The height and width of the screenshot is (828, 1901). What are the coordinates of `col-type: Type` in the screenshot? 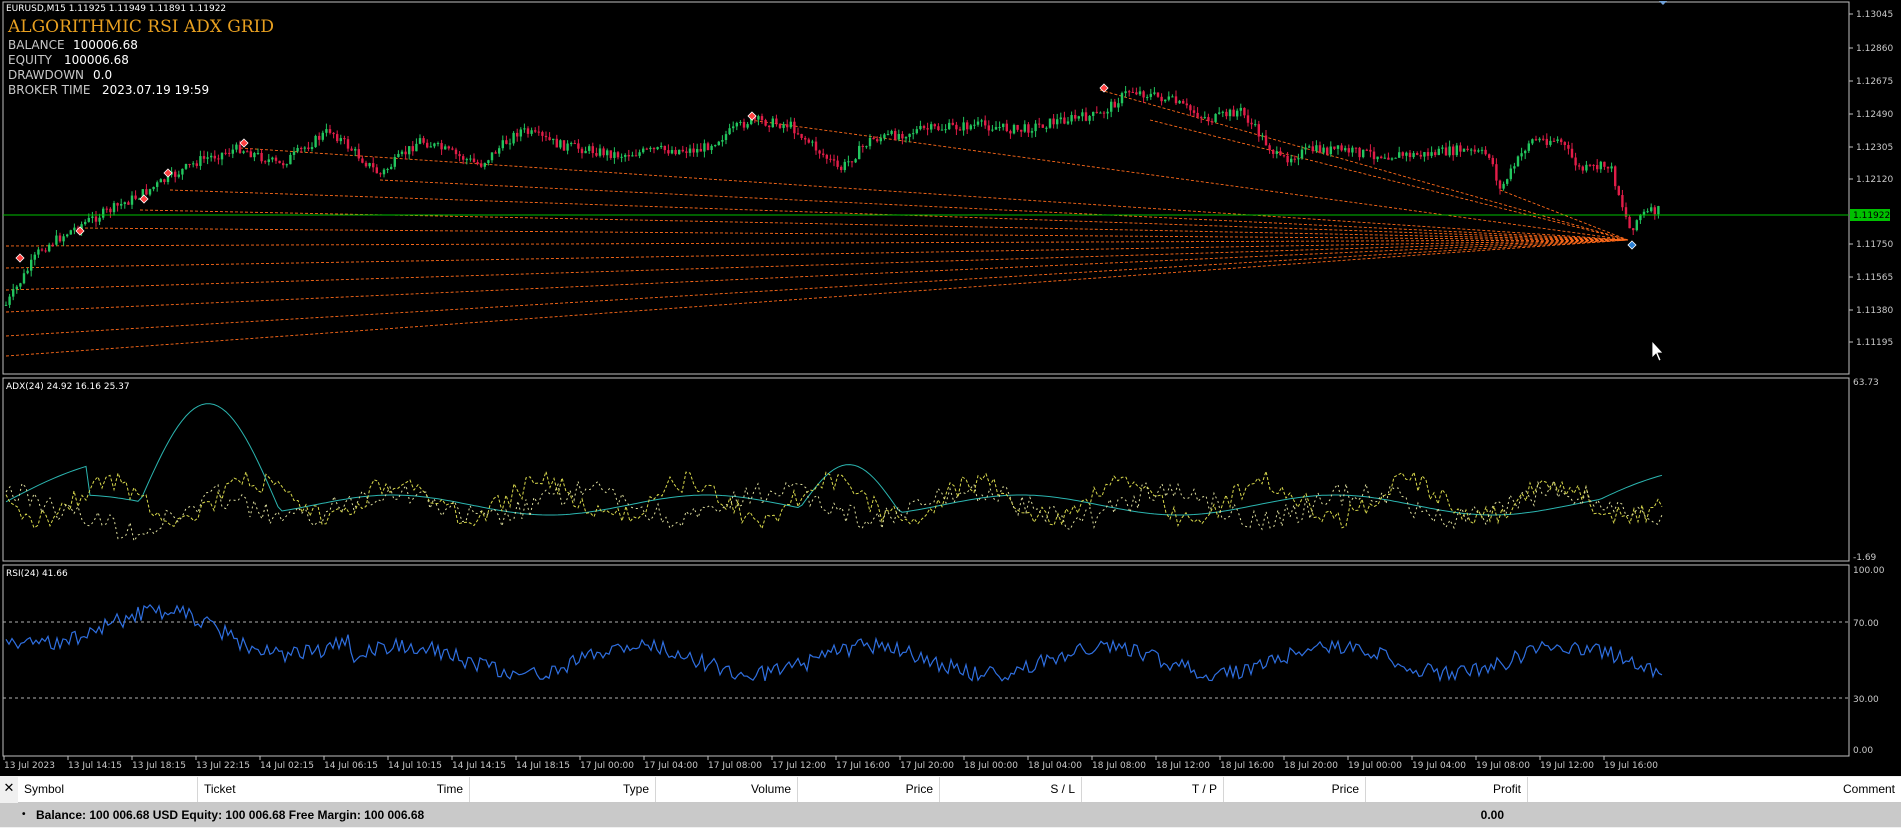 It's located at (563, 789).